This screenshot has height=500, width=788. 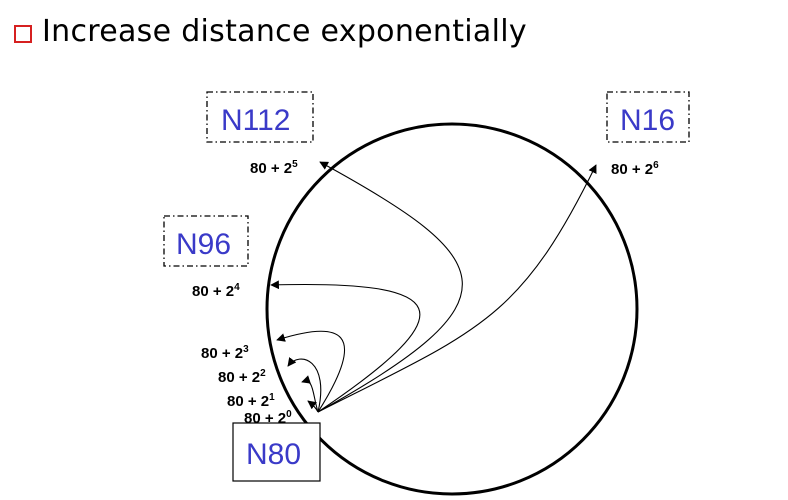 I want to click on node-n96-label: N96, so click(x=203, y=244).